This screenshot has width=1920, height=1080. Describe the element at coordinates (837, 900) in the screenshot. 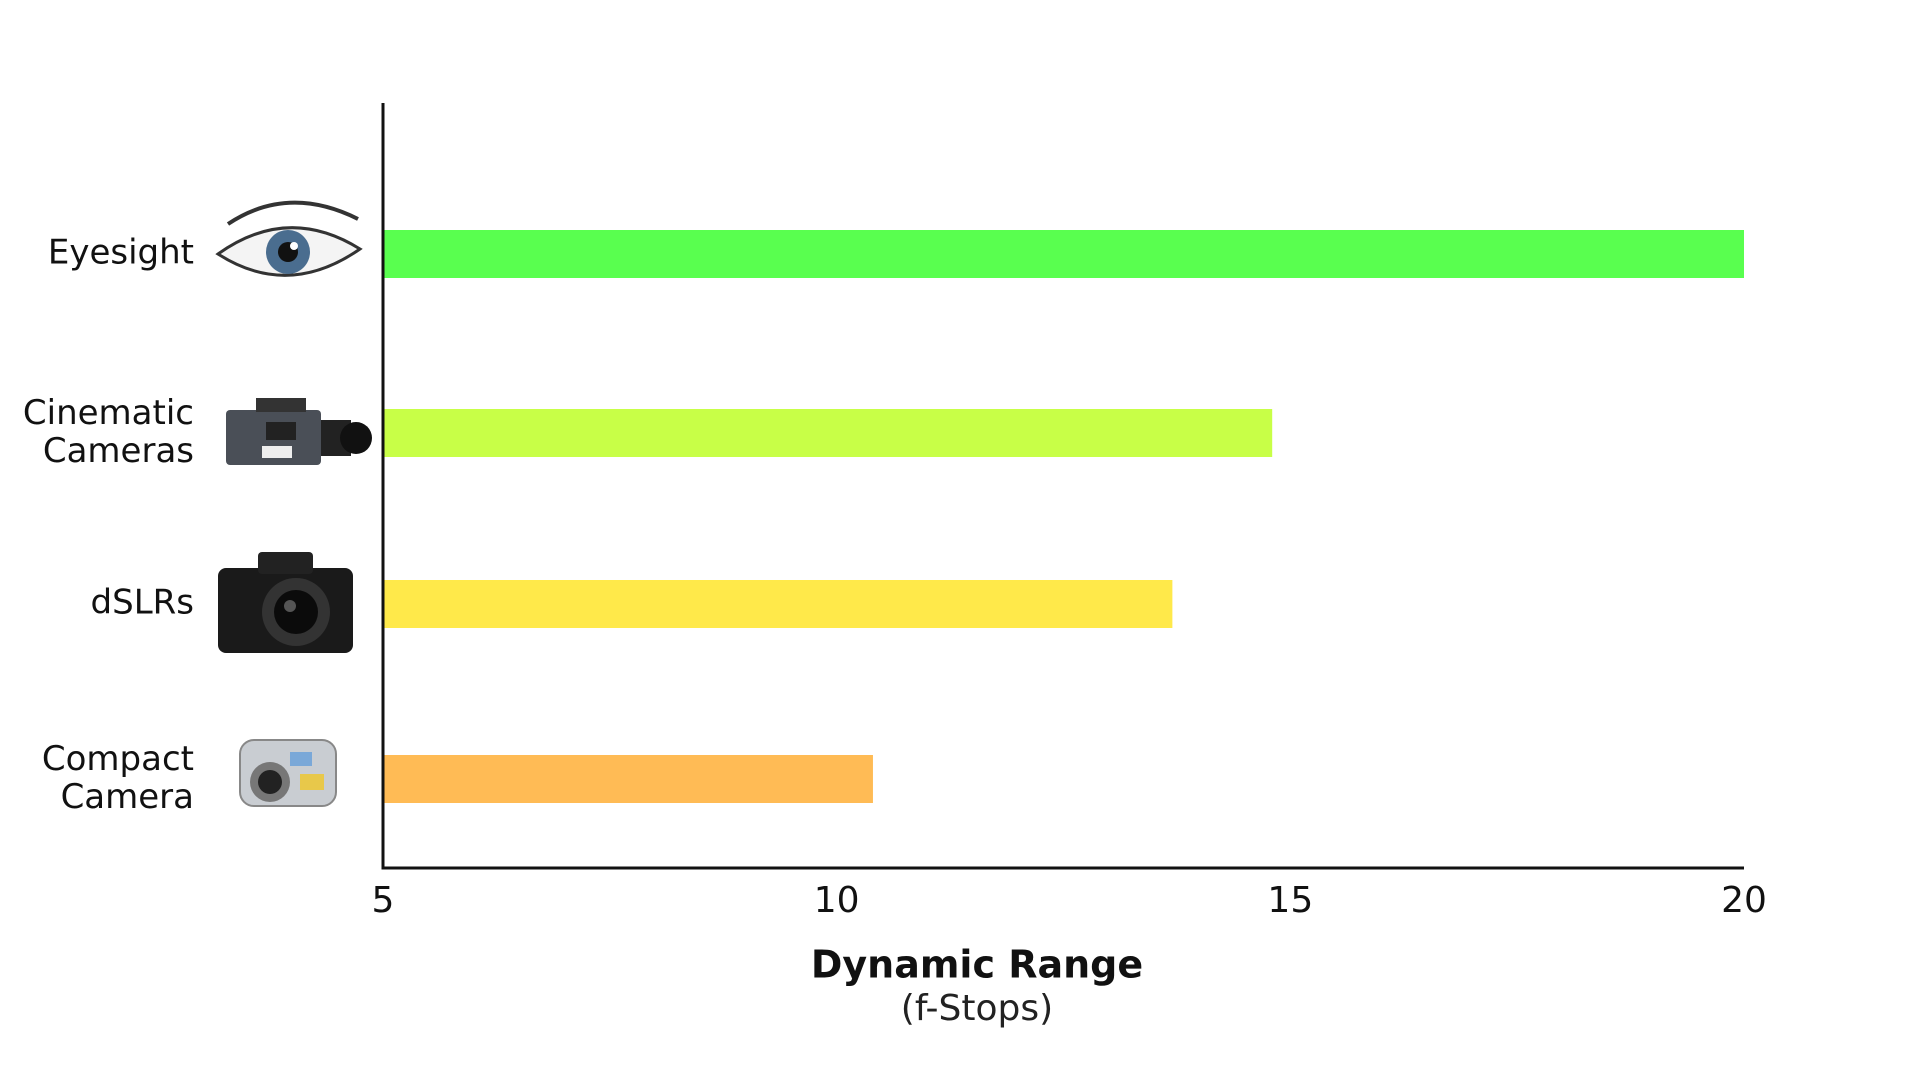

I see `x-tick-label: 10` at that location.